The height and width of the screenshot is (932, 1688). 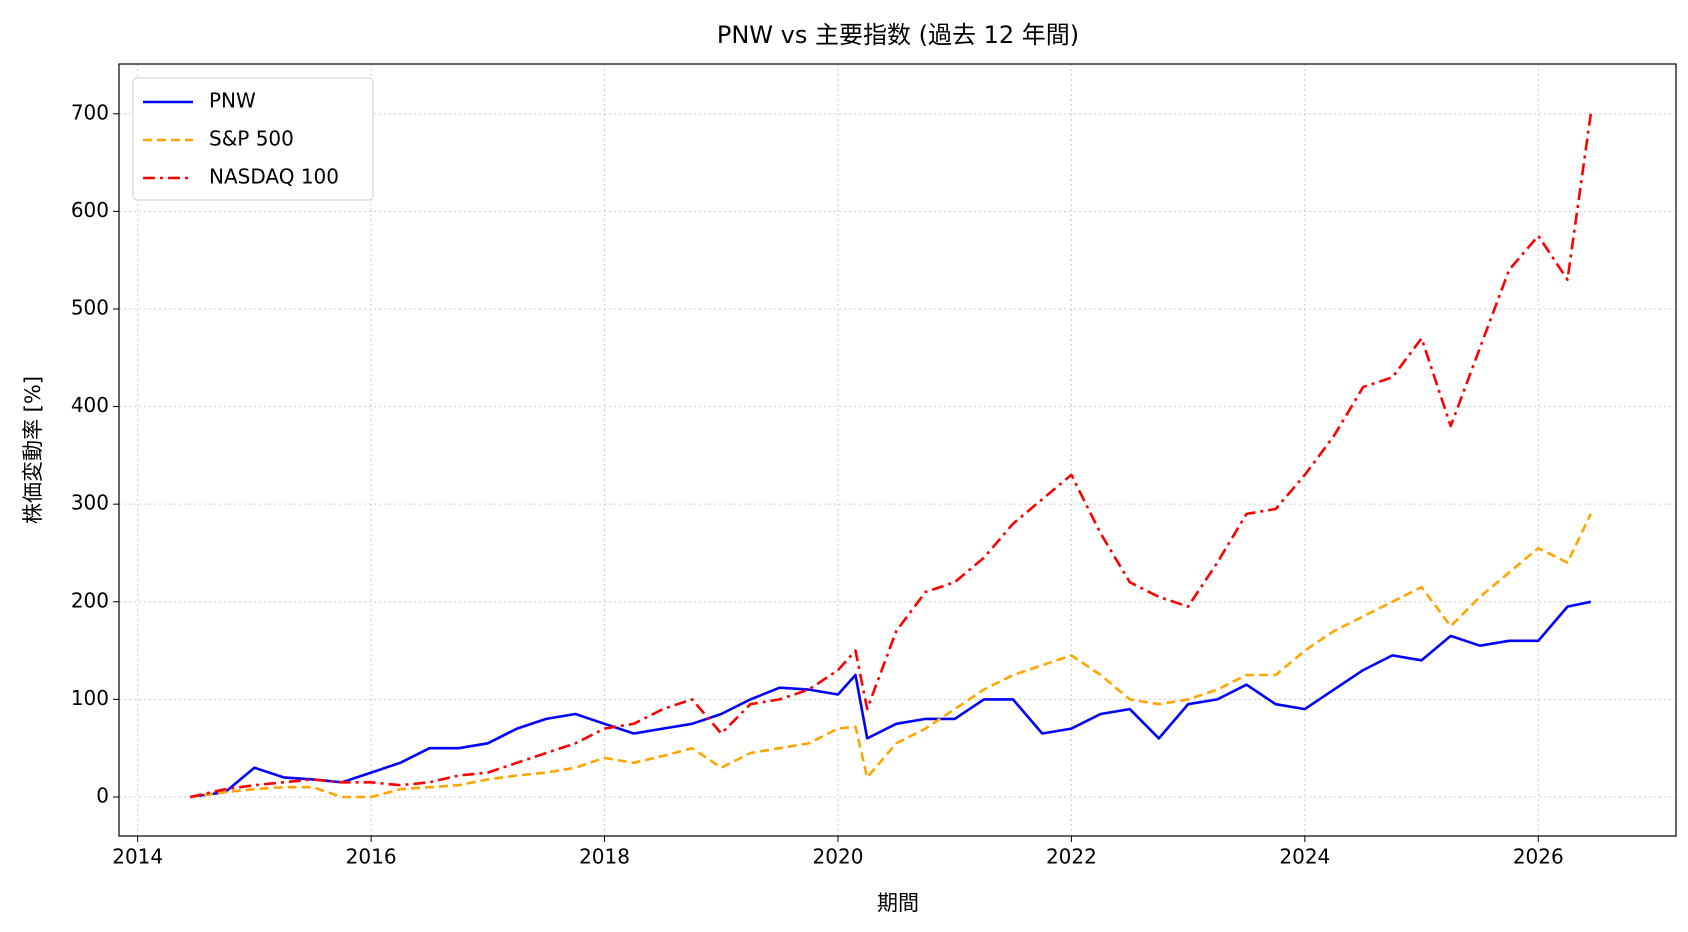 I want to click on chart-title: PNW vs 主要指数 (過去 12 年間), so click(x=898, y=35).